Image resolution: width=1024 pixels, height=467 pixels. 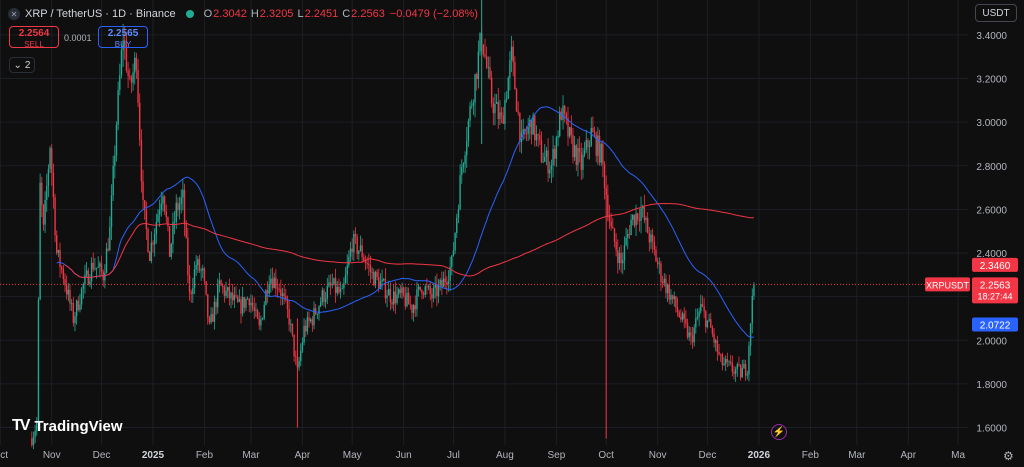 What do you see at coordinates (34, 33) in the screenshot?
I see `sell-price: 2.2564` at bounding box center [34, 33].